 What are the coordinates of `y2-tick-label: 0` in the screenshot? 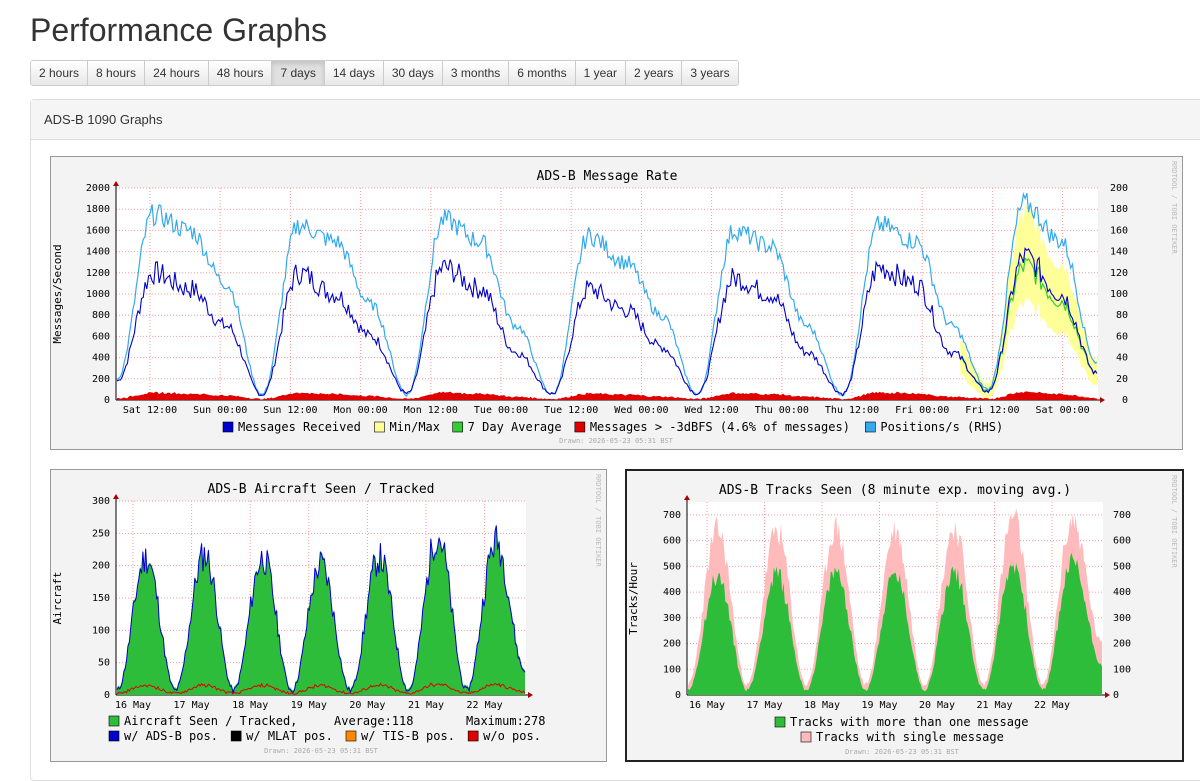 It's located at (1125, 400).